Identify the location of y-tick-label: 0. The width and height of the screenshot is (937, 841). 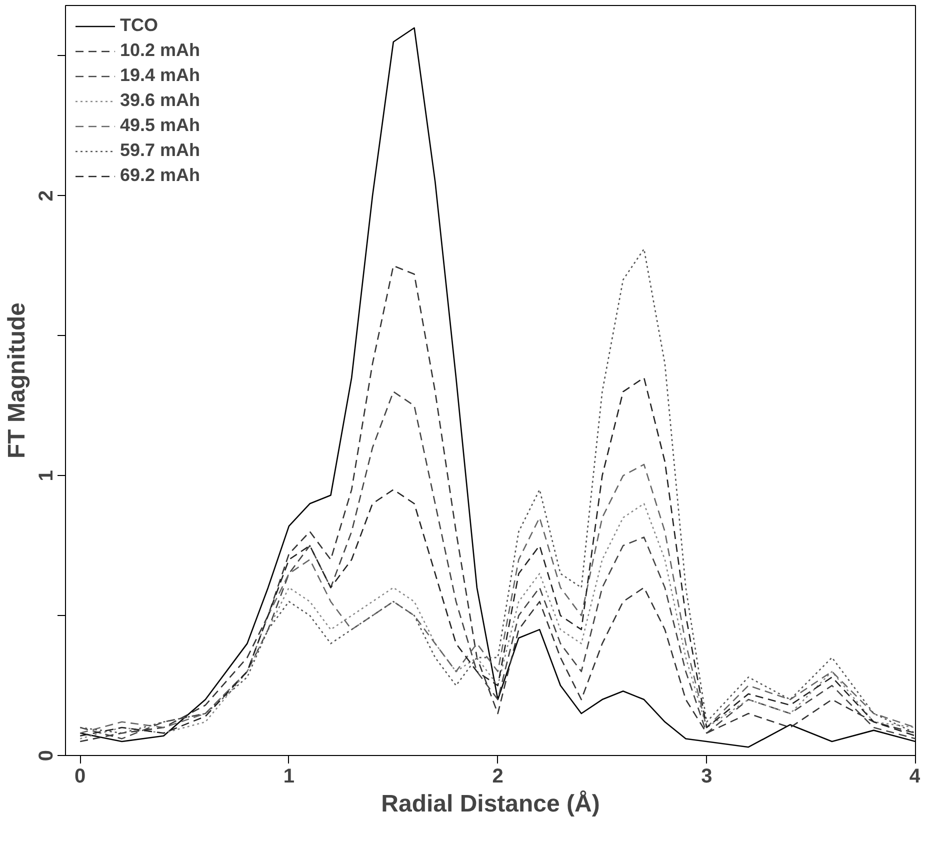
(47, 756).